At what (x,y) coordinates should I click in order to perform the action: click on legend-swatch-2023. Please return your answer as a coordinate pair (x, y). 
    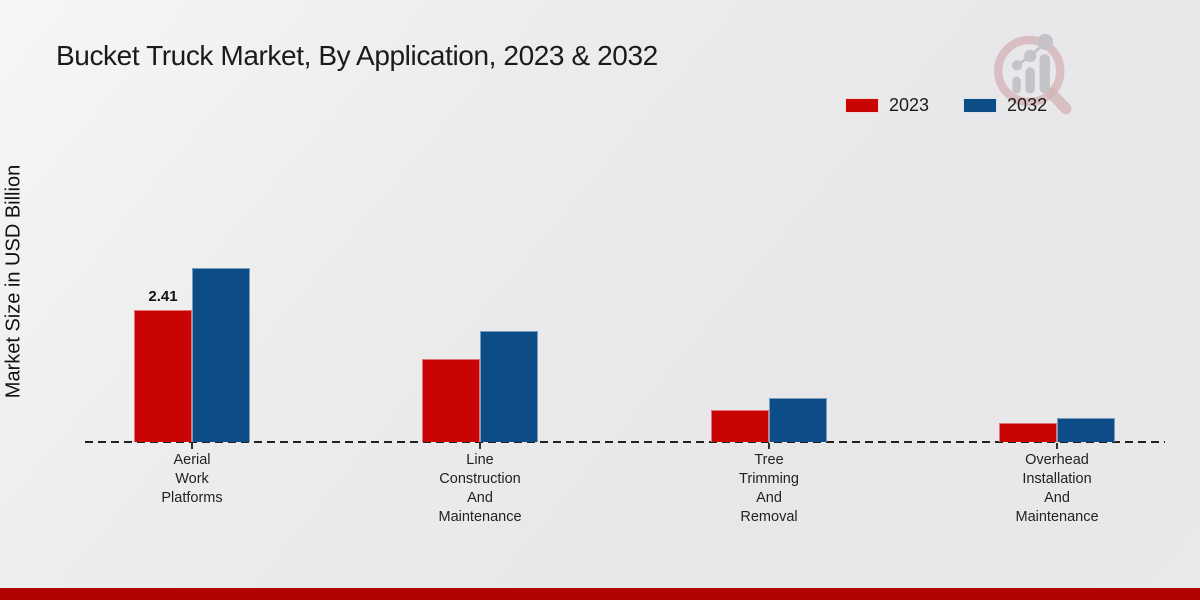
    Looking at the image, I should click on (862, 105).